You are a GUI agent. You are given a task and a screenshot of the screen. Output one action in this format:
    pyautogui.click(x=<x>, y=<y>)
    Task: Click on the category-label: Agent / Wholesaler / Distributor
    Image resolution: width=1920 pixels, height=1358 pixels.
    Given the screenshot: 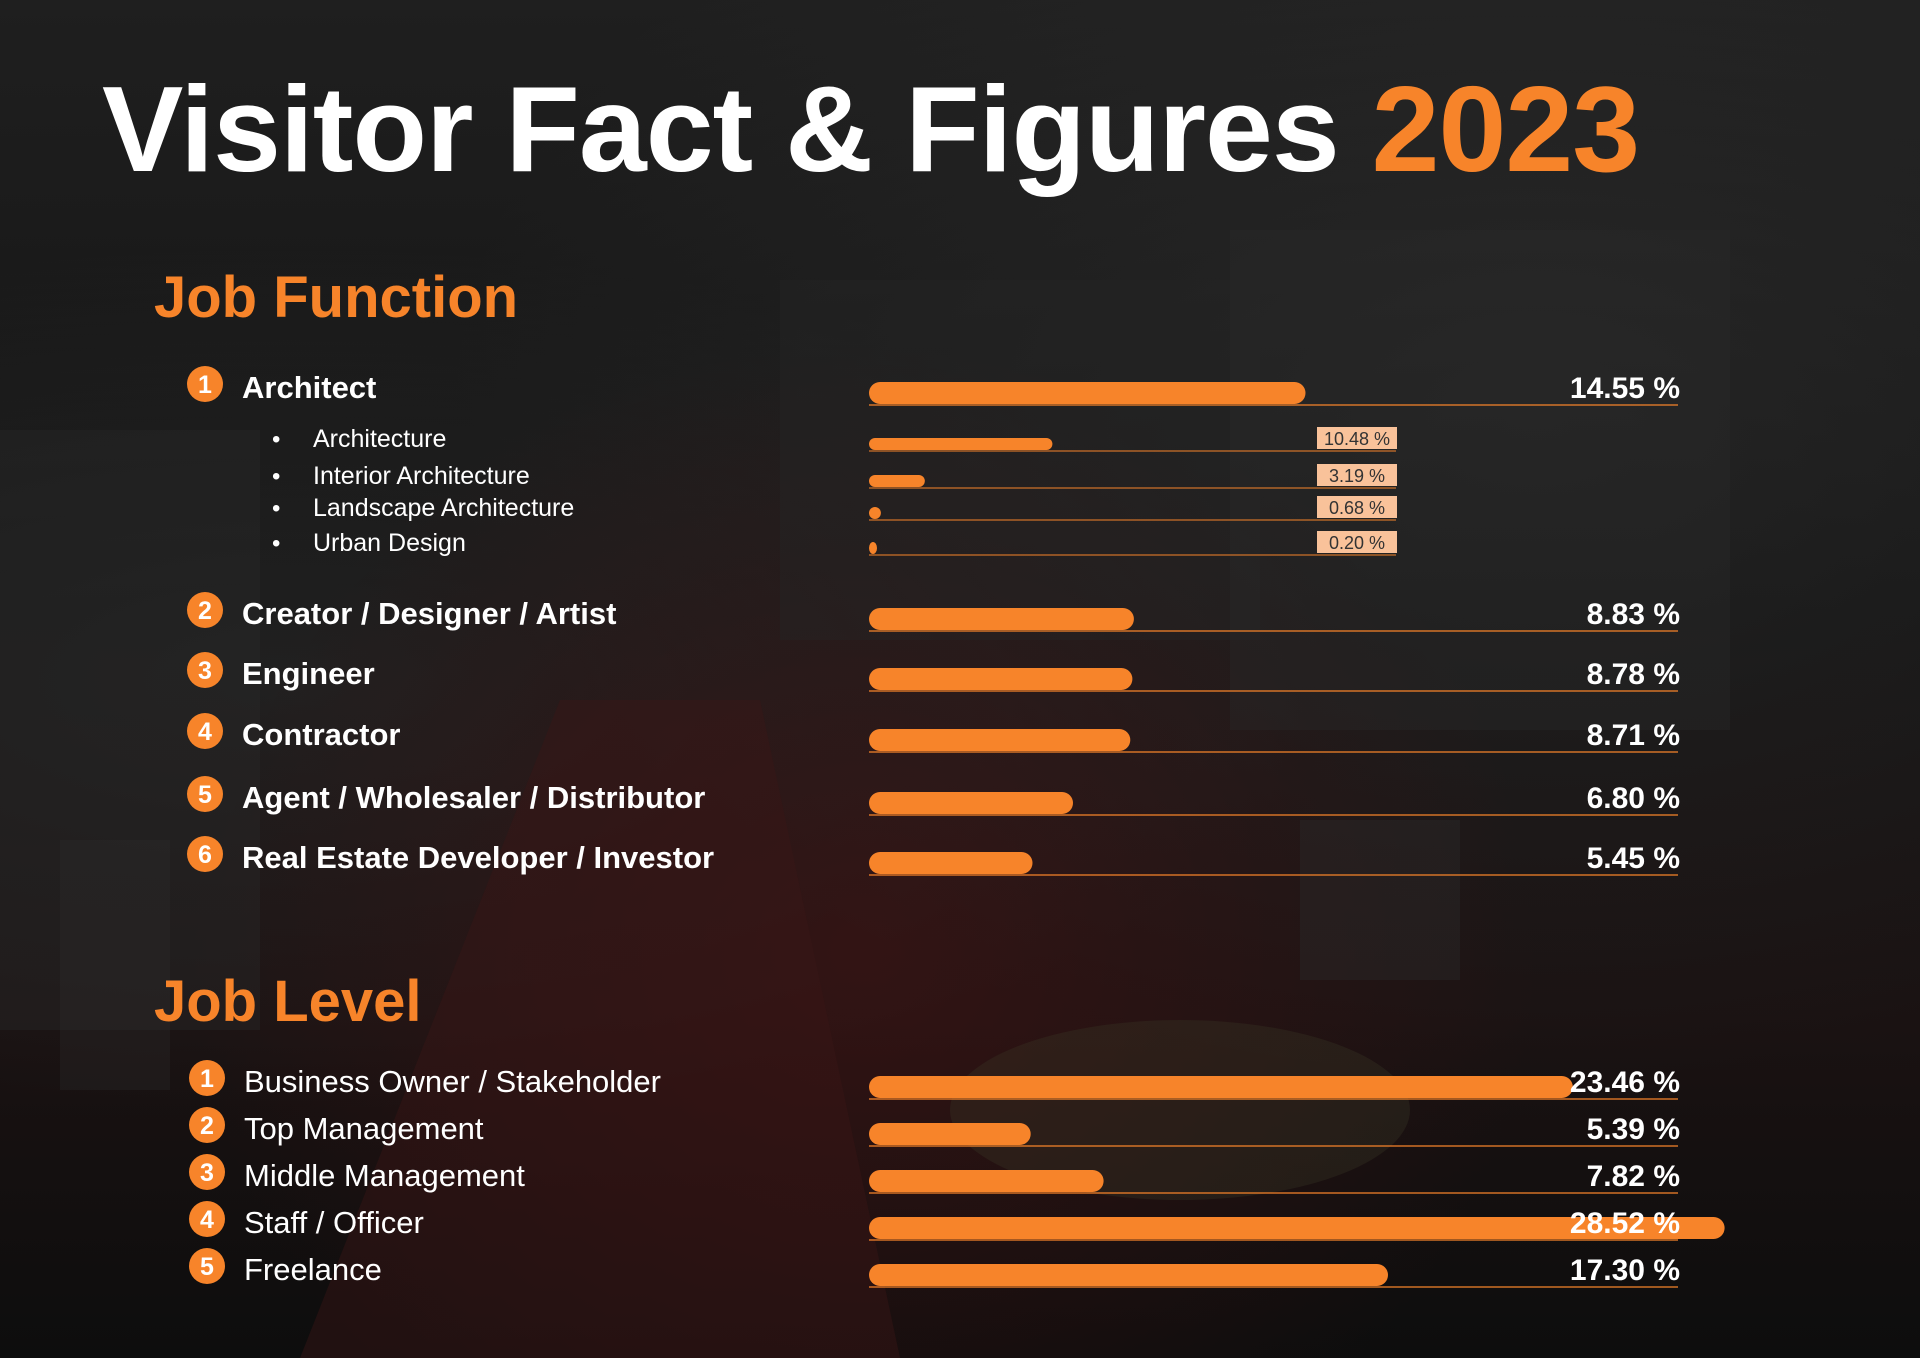 What is the action you would take?
    pyautogui.click(x=473, y=797)
    